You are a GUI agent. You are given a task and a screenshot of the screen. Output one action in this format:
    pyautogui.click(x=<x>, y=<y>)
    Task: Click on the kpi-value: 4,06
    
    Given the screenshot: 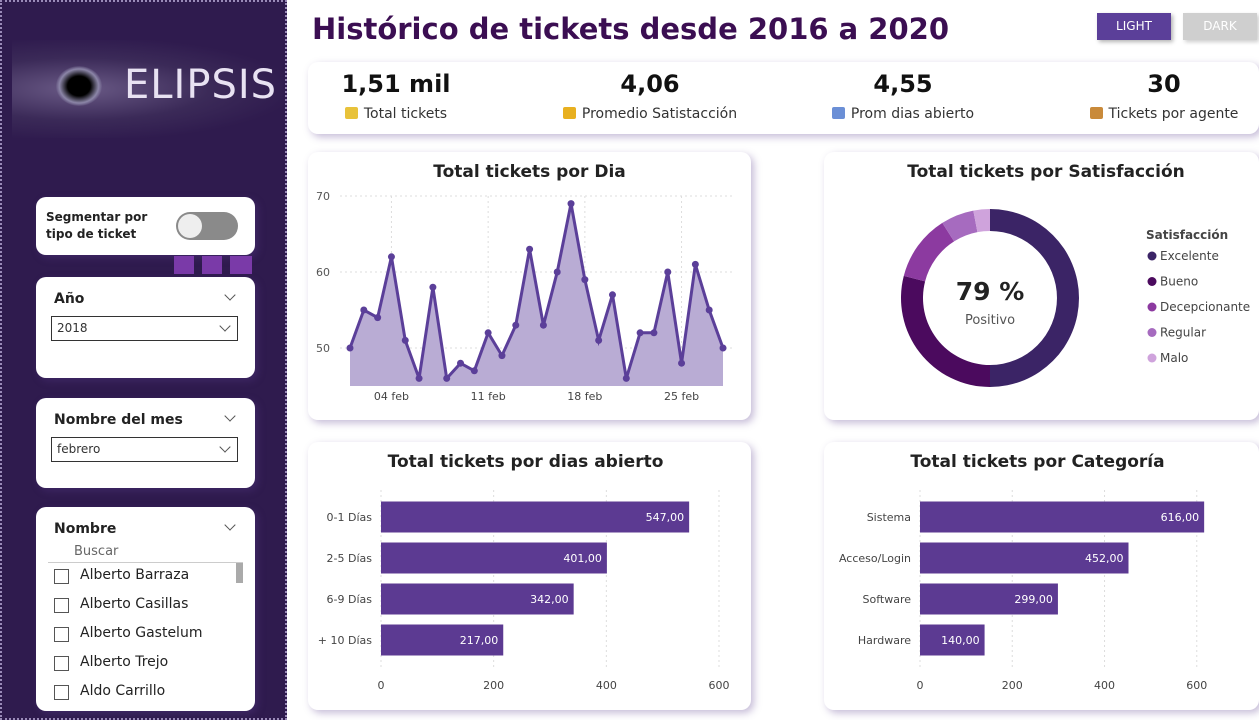 What is the action you would take?
    pyautogui.click(x=650, y=84)
    